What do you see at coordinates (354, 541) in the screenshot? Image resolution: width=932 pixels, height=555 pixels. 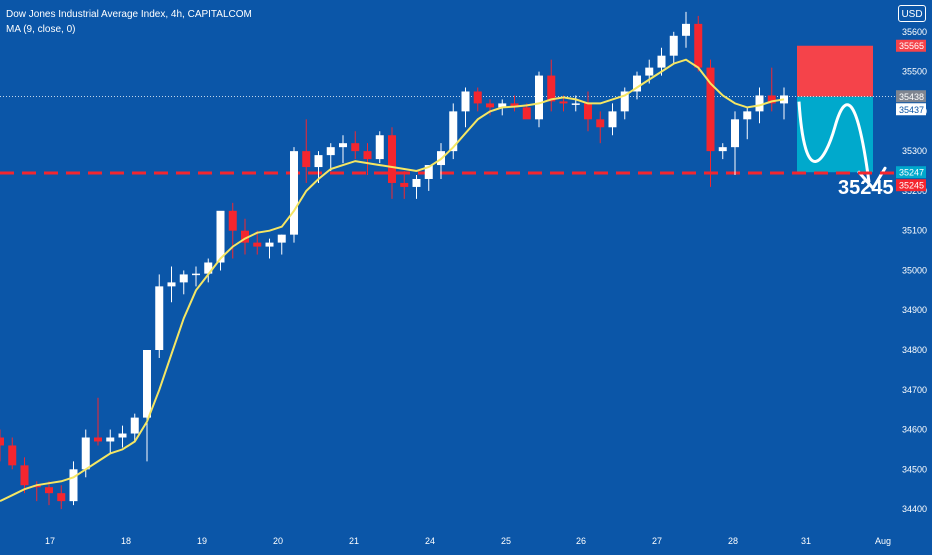 I see `time-tick-label: 21` at bounding box center [354, 541].